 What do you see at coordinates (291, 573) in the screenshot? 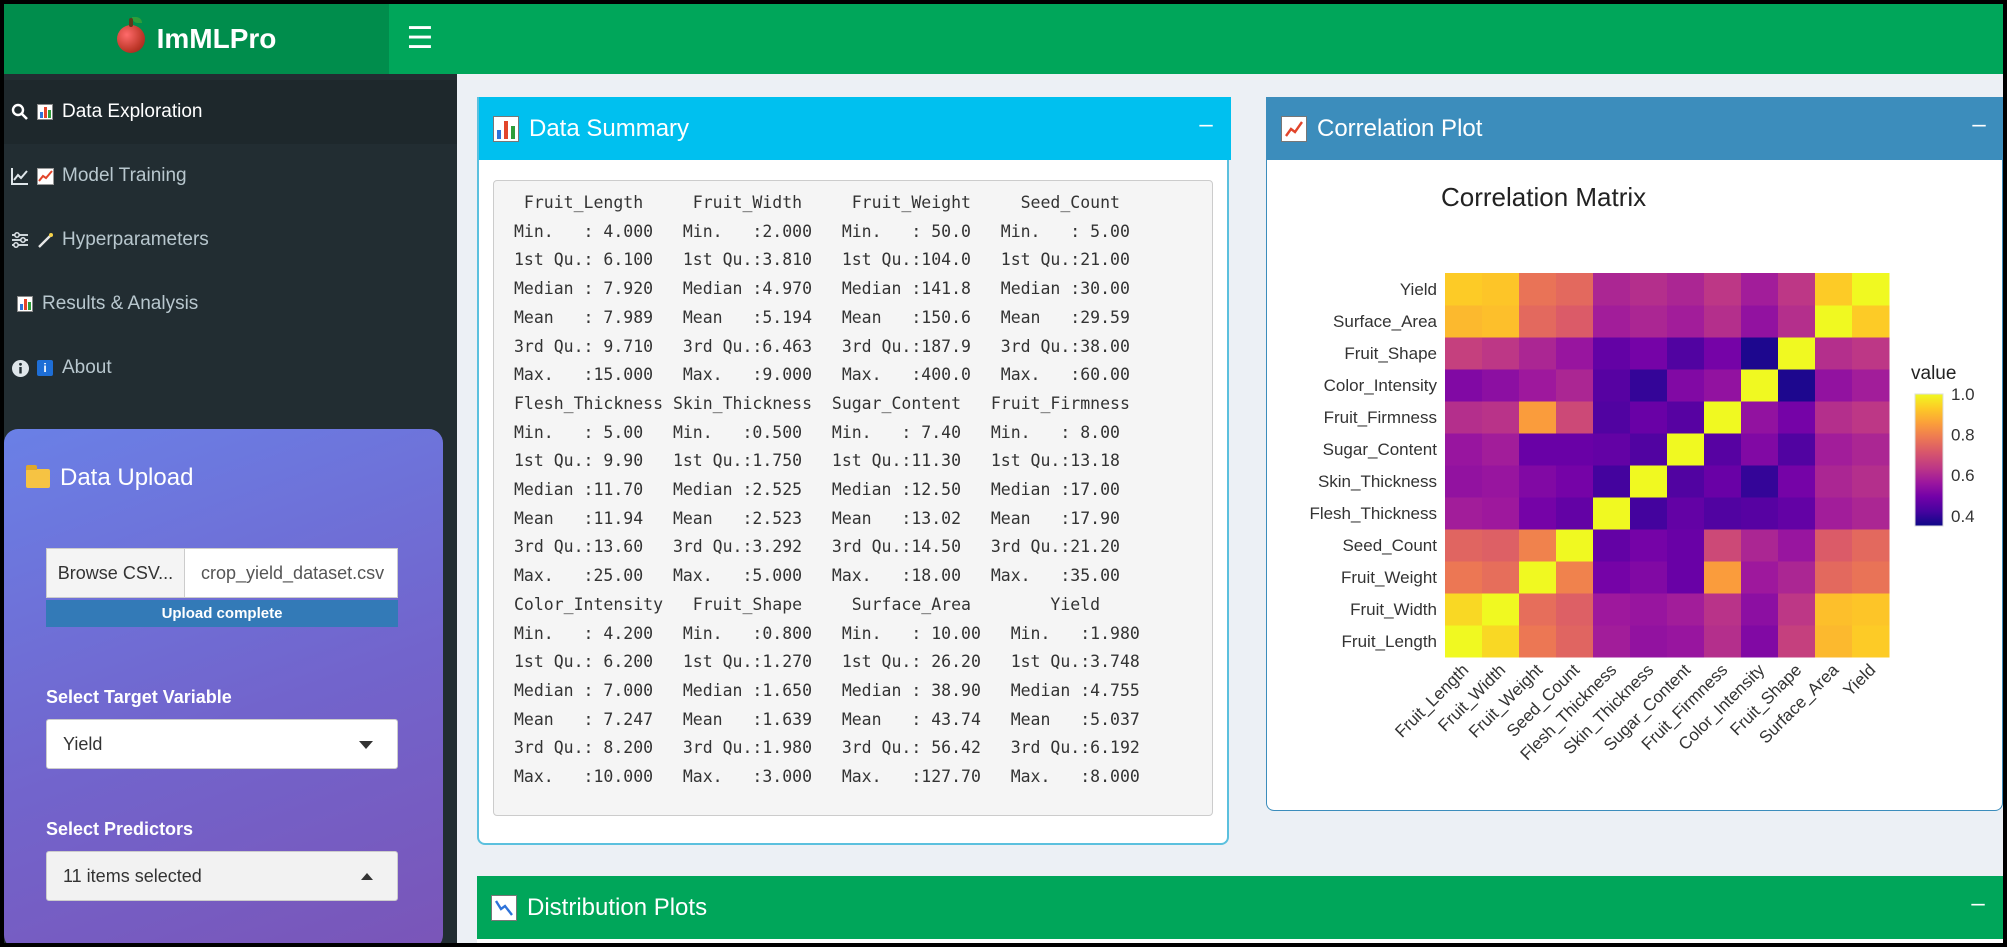
I see `file-name-field: crop_yield_dataset.csv` at bounding box center [291, 573].